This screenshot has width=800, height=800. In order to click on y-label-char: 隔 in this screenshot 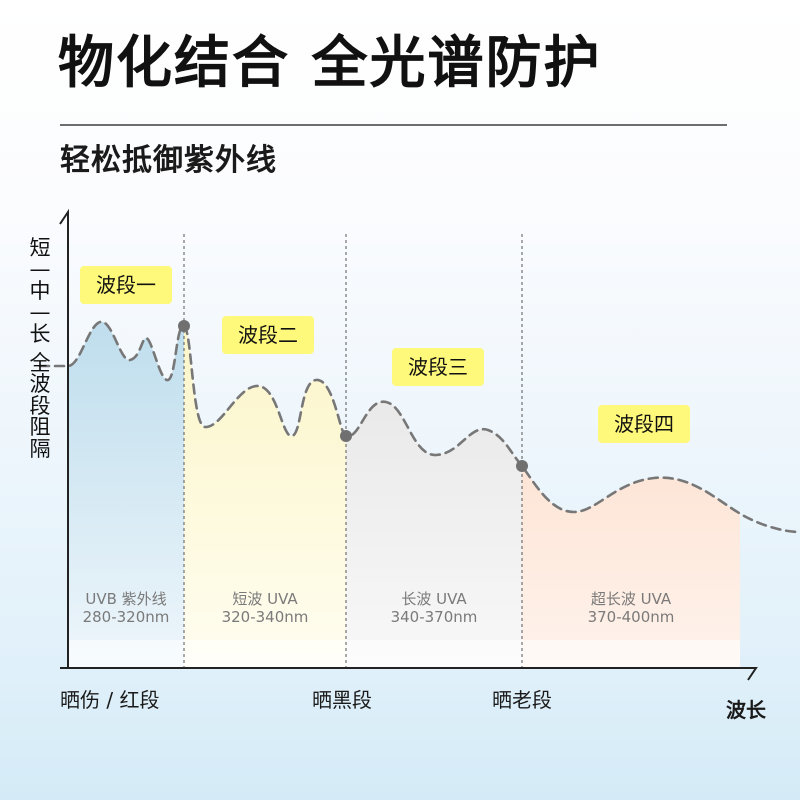, I will do `click(40, 448)`.